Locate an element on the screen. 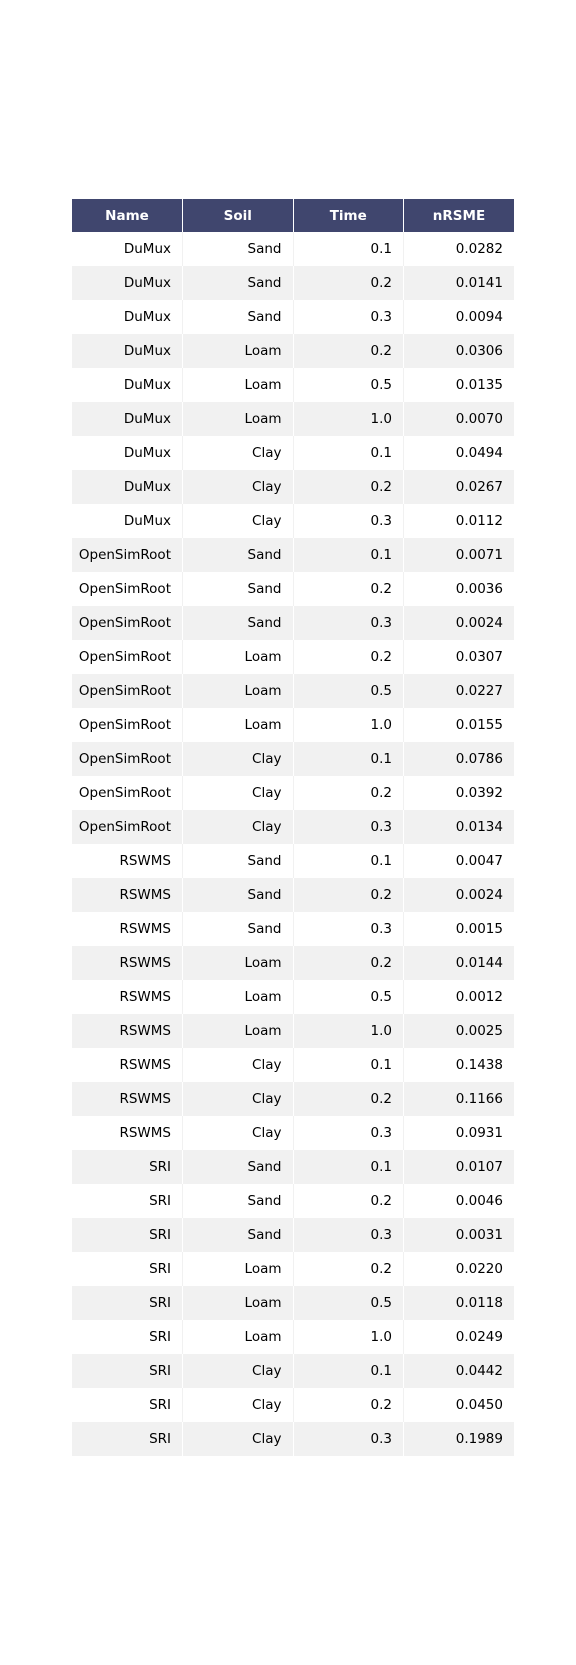  table-header: Name Soil Time nRSME is located at coordinates (293, 215).